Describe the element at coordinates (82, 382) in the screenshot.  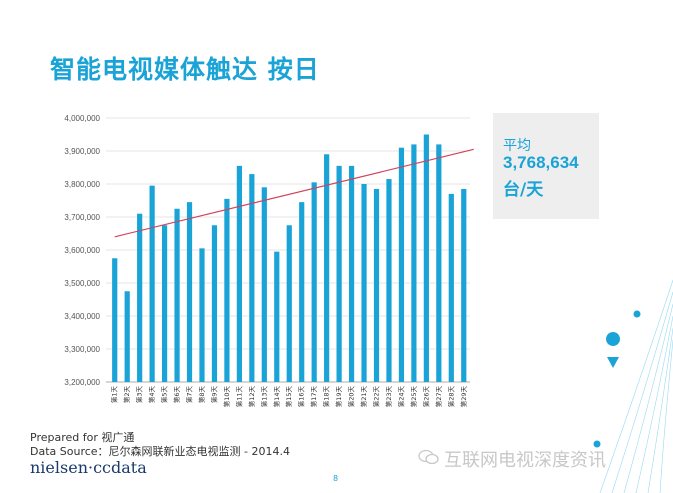
I see `y-tick-label: 3,200,000` at that location.